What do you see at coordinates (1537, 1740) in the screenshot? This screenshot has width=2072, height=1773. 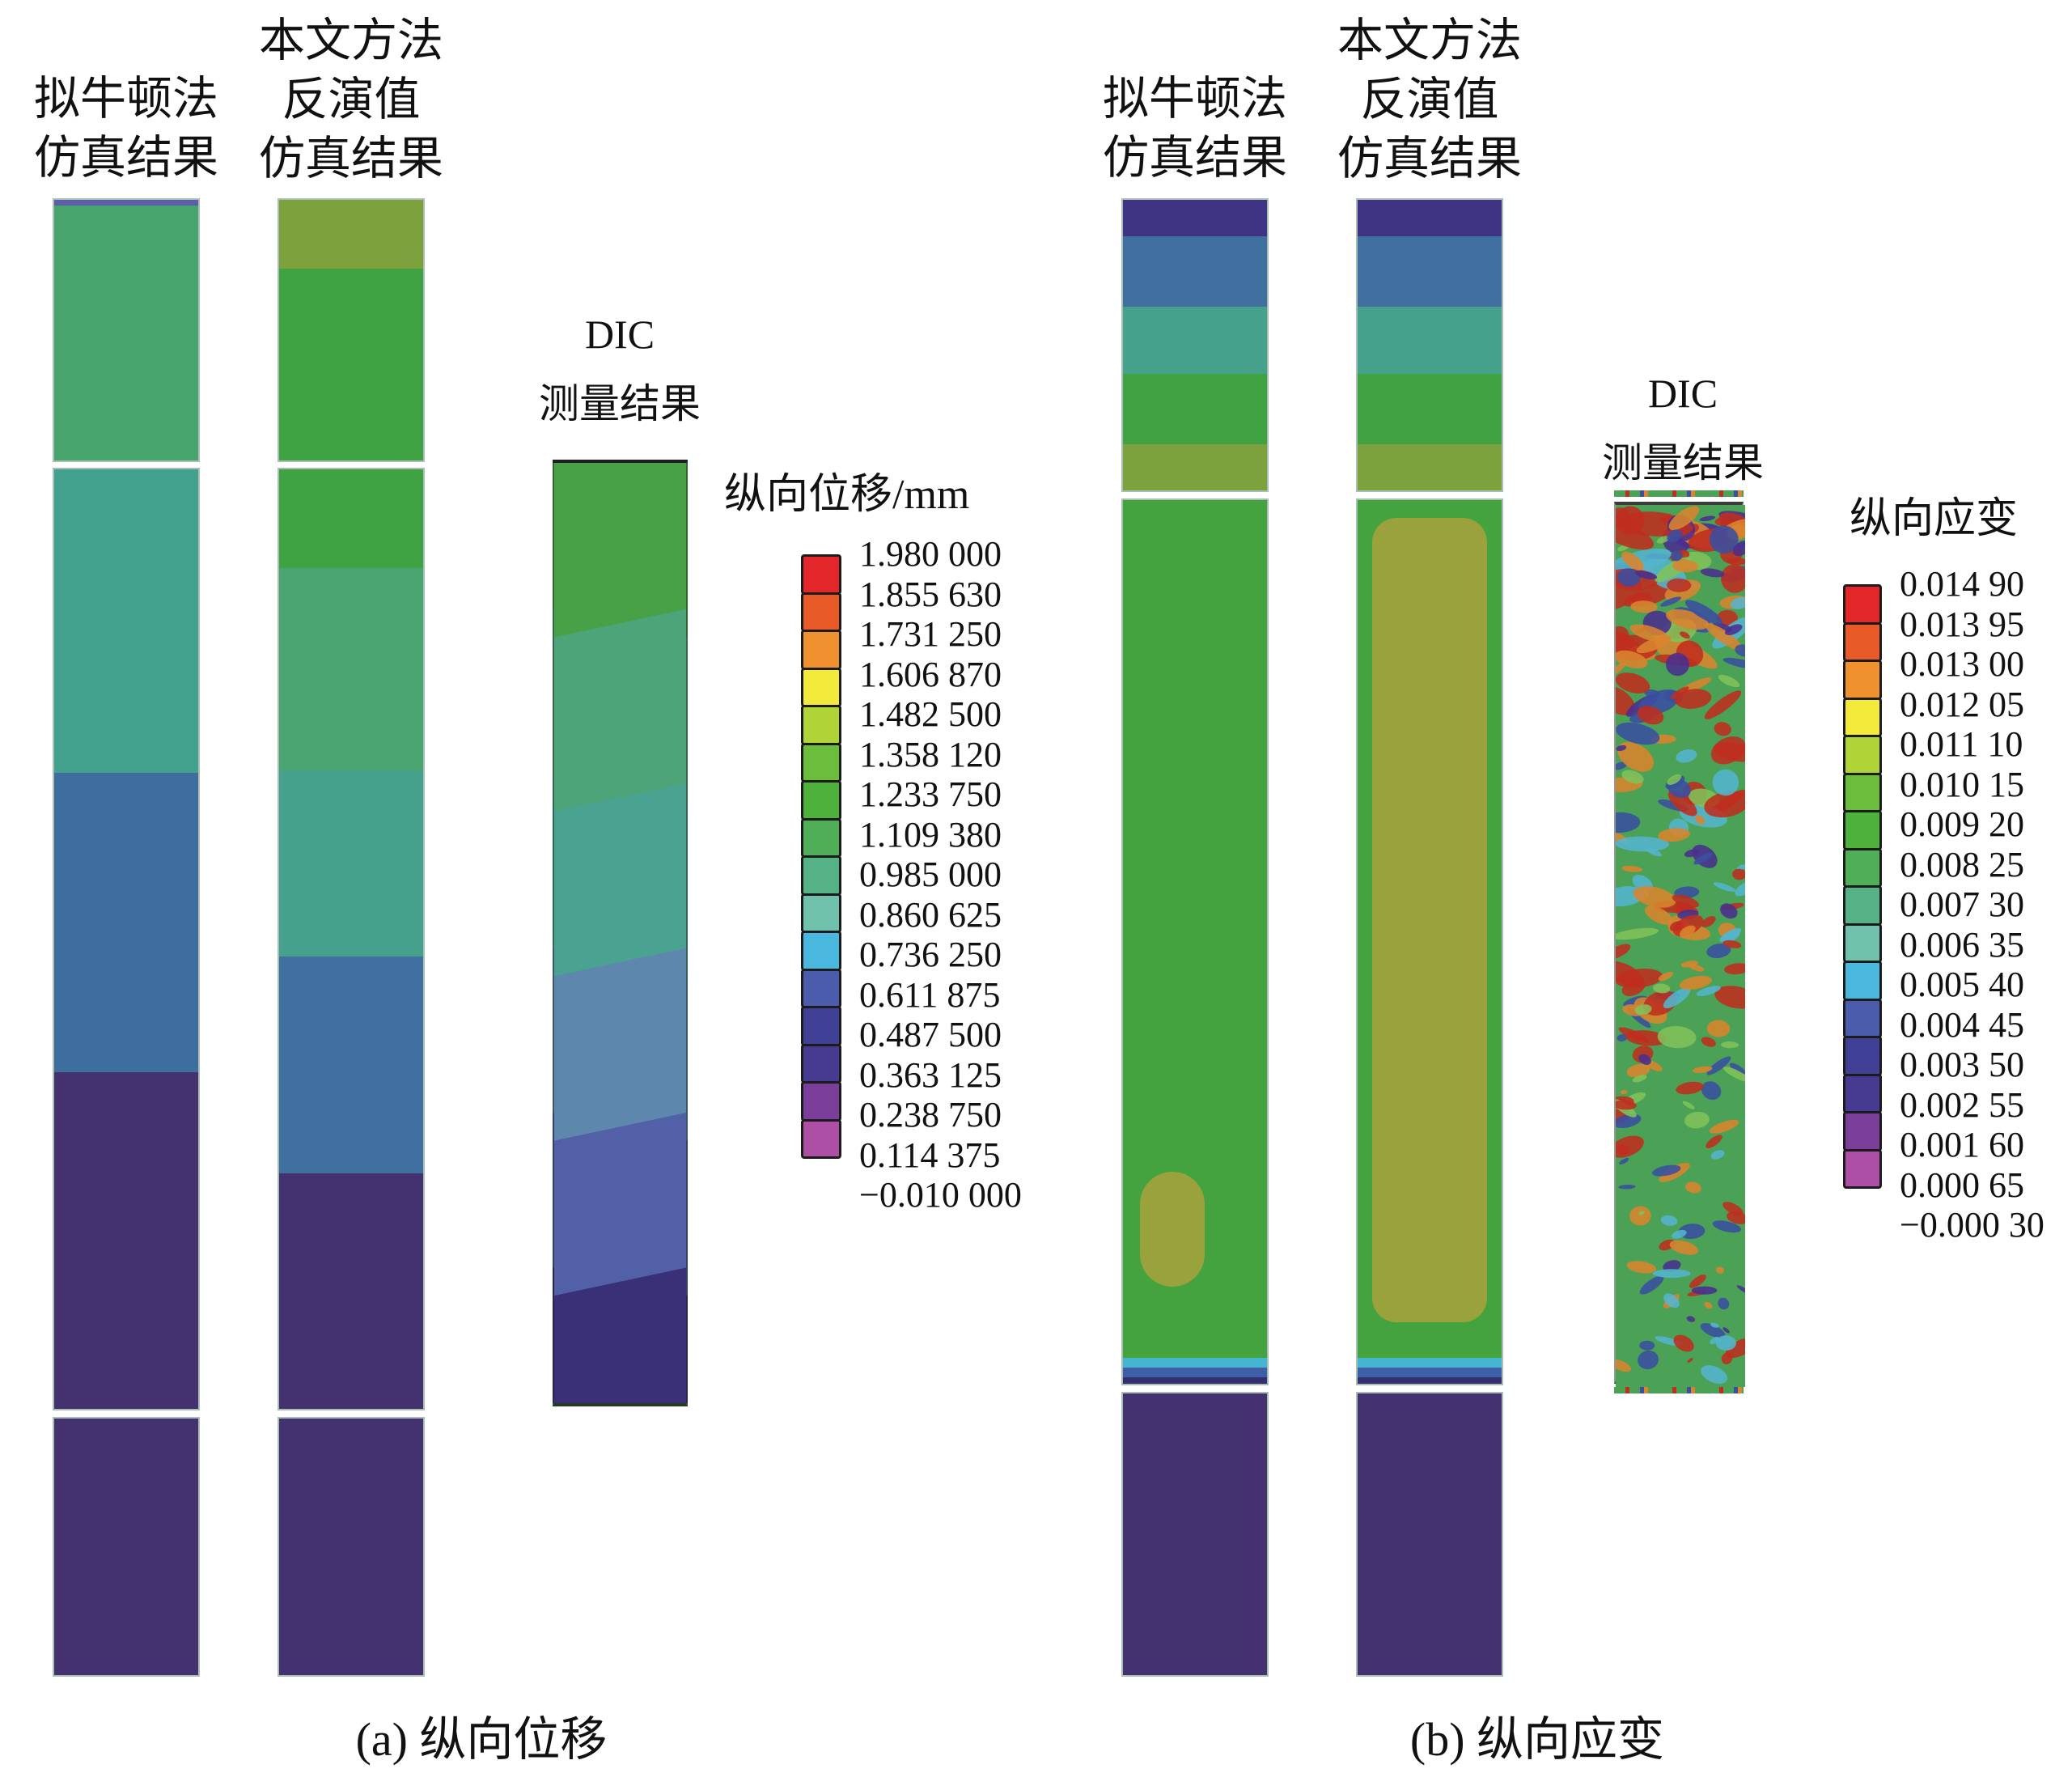 I see `caption-b: (b) 纵向应变` at bounding box center [1537, 1740].